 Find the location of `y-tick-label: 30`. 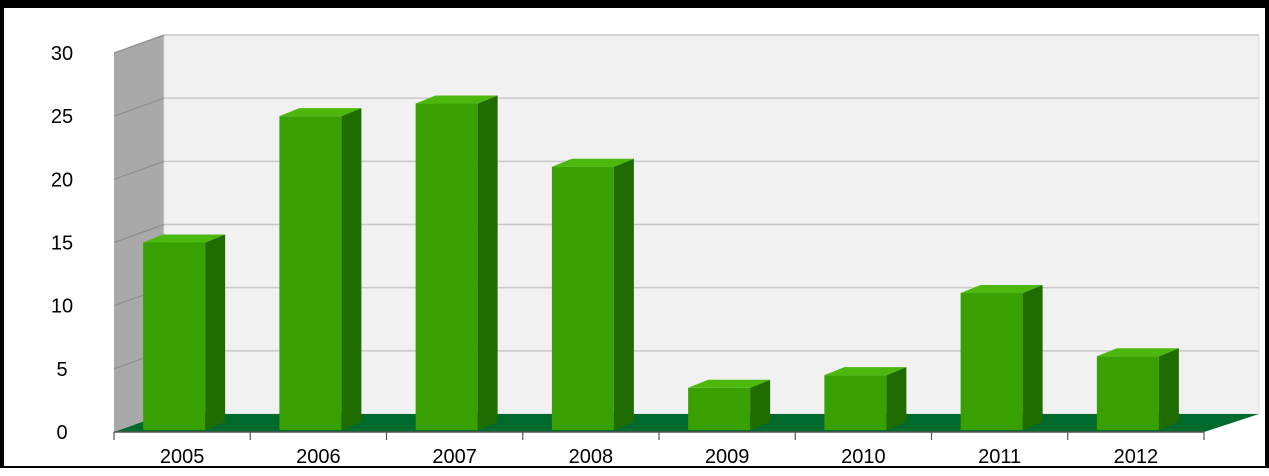

y-tick-label: 30 is located at coordinates (62, 54).